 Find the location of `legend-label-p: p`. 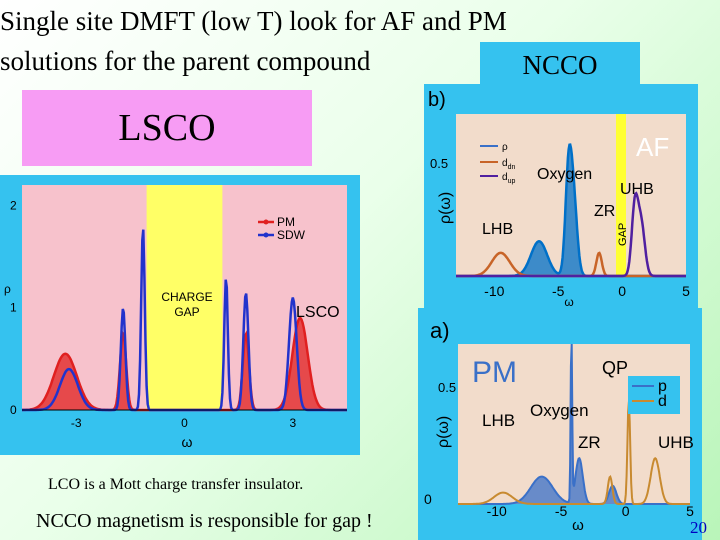

legend-label-p: p is located at coordinates (662, 386).